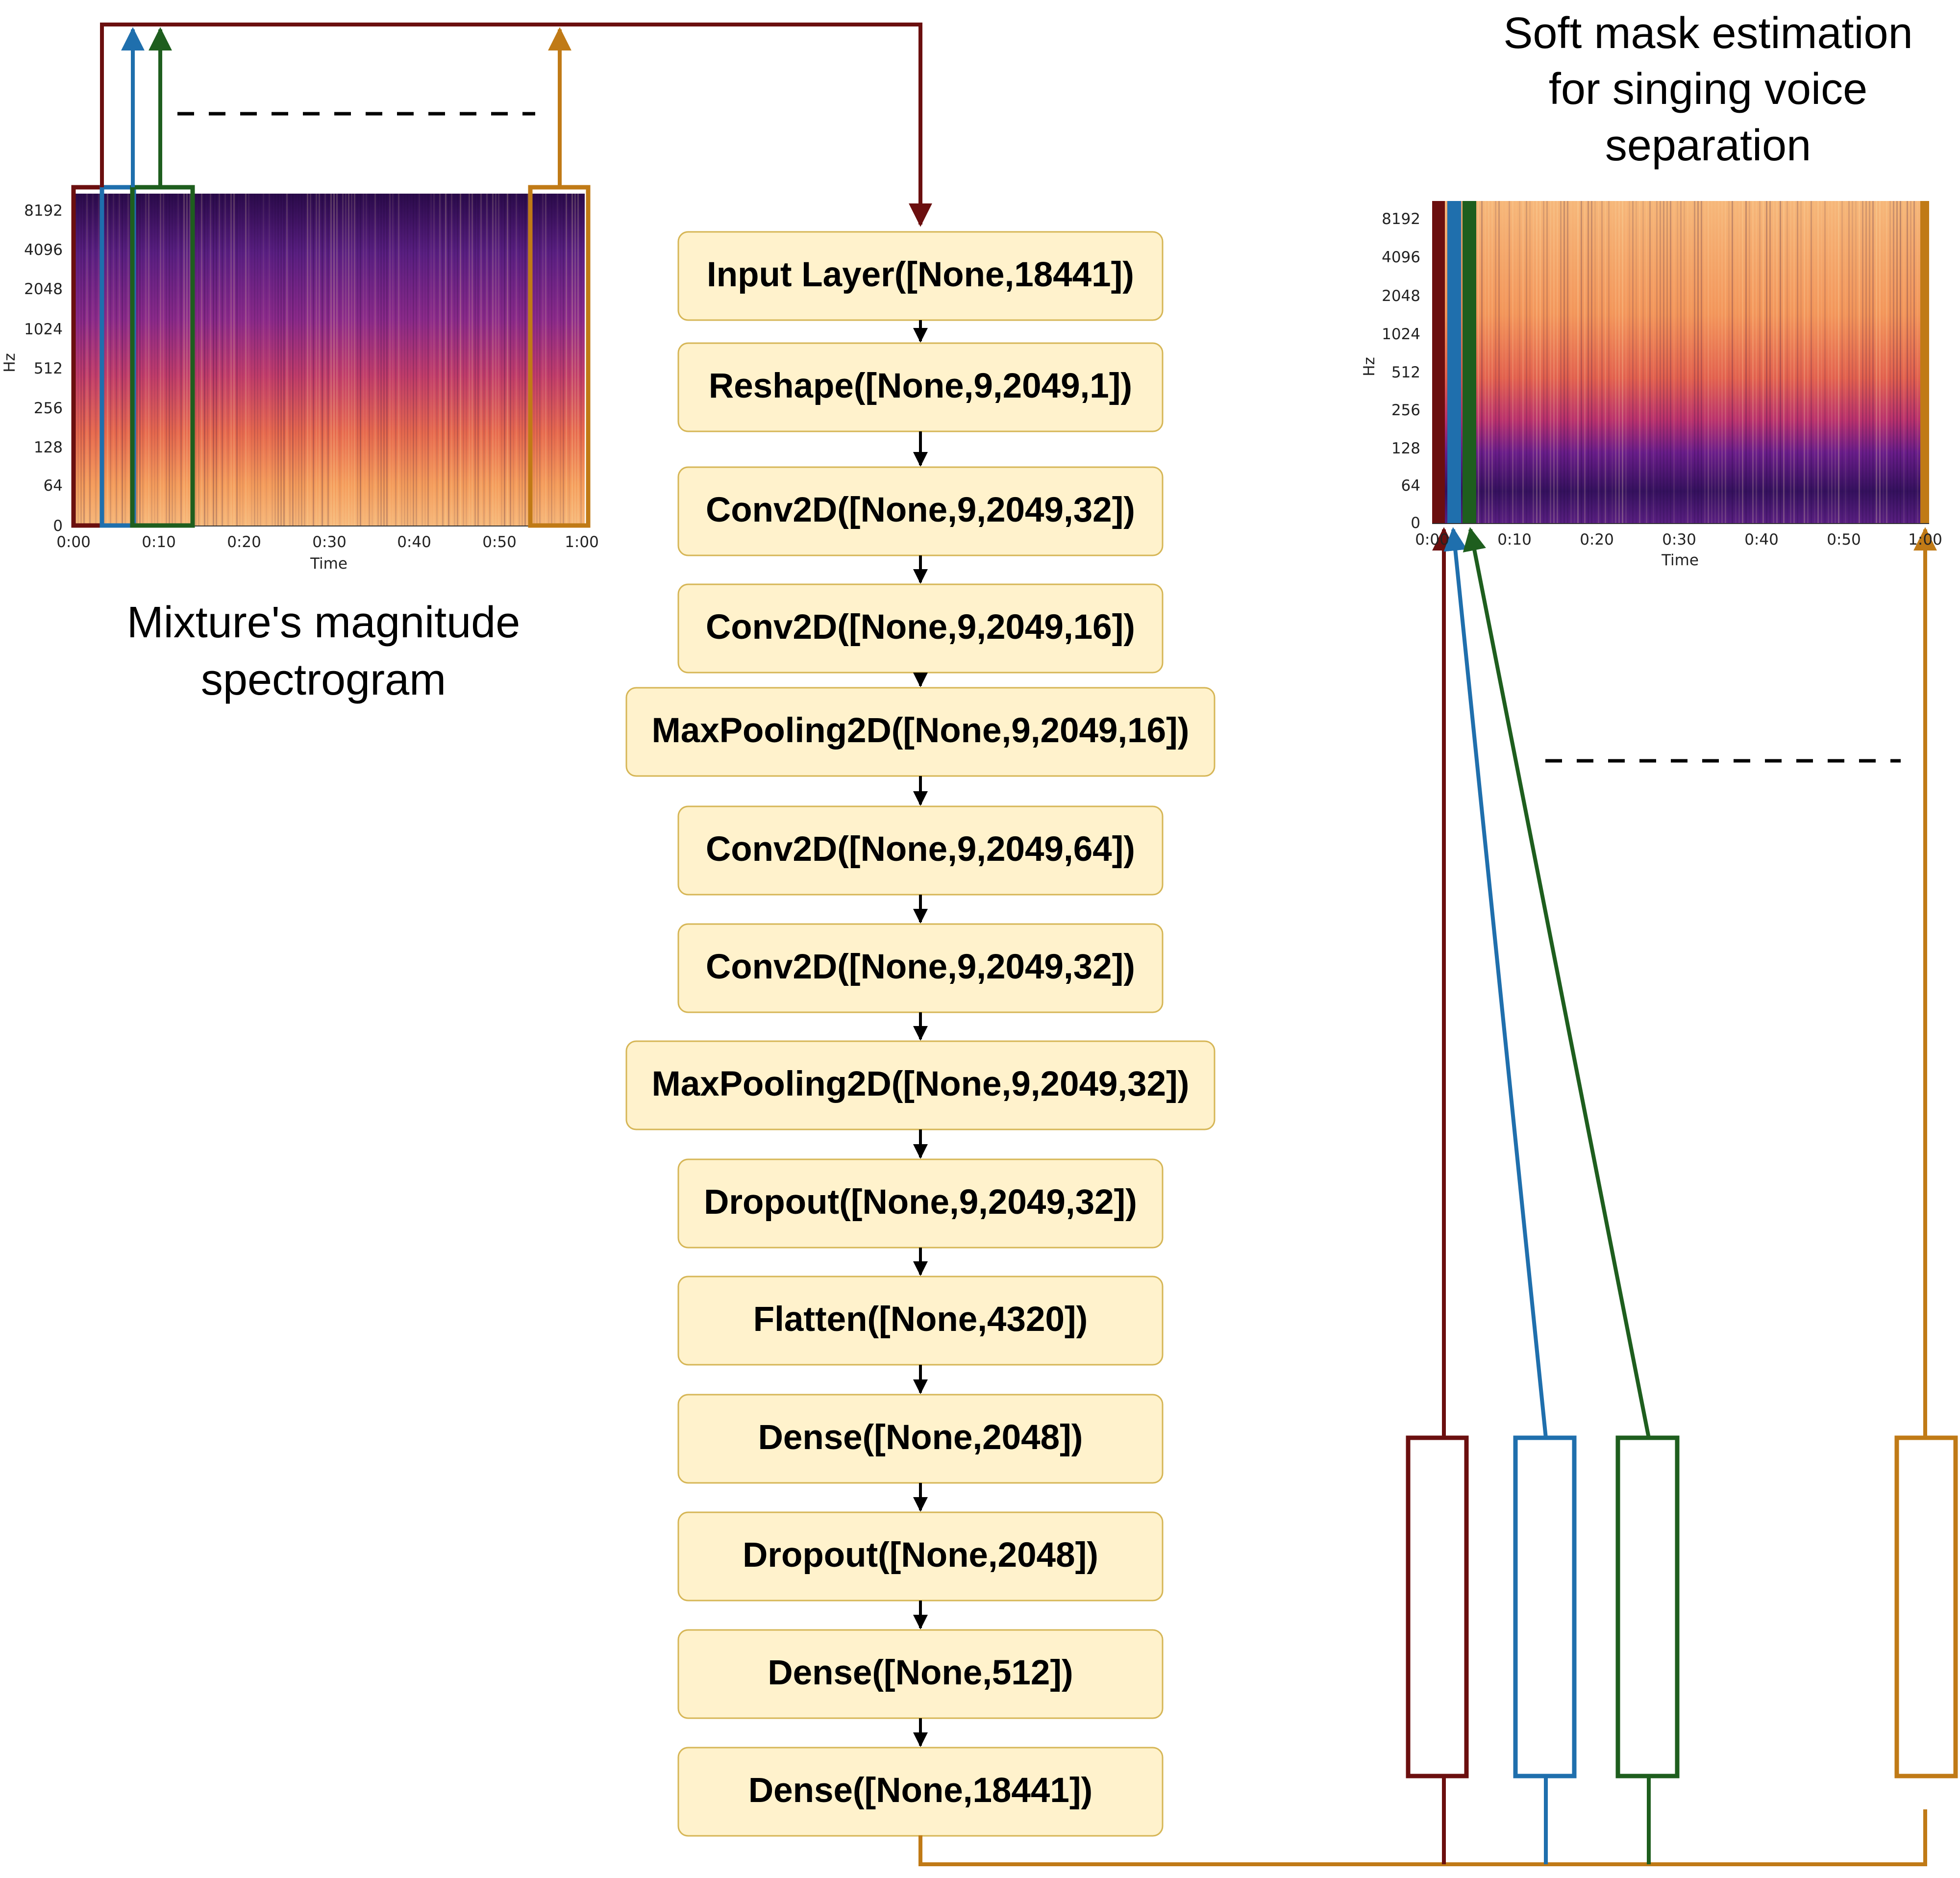 The width and height of the screenshot is (1960, 1878). I want to click on mask-frame-green, so click(1647, 1606).